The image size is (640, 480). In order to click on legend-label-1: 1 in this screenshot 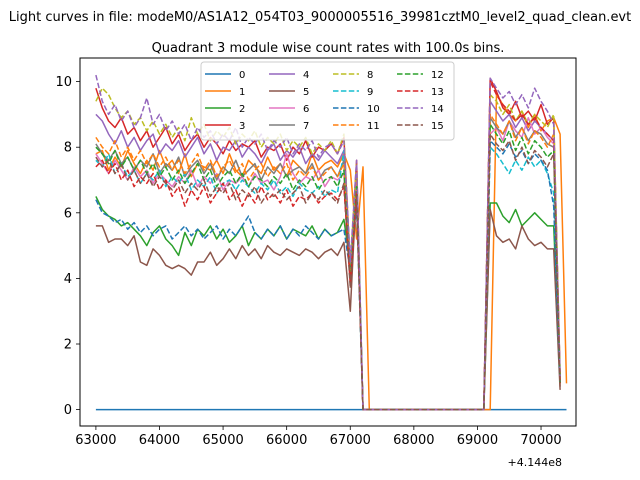, I will do `click(242, 92)`.